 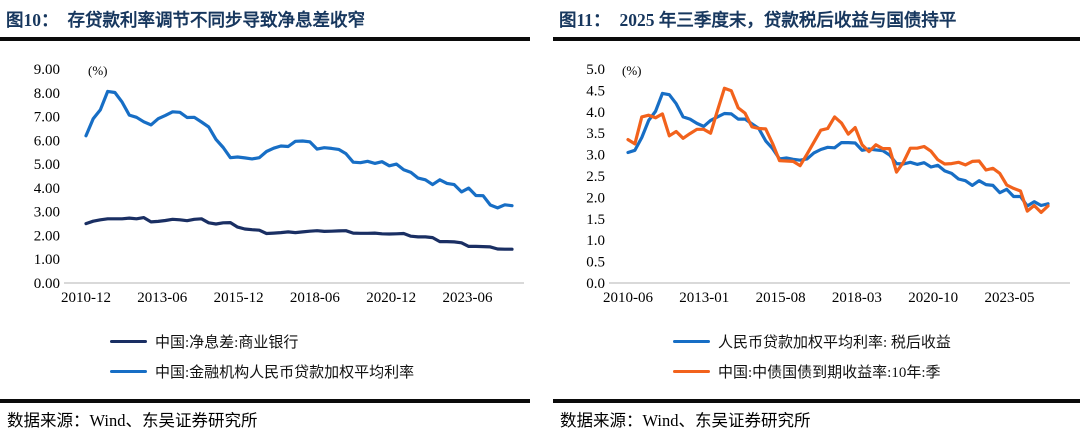 What do you see at coordinates (595, 134) in the screenshot?
I see `y-tick-label: 3.5` at bounding box center [595, 134].